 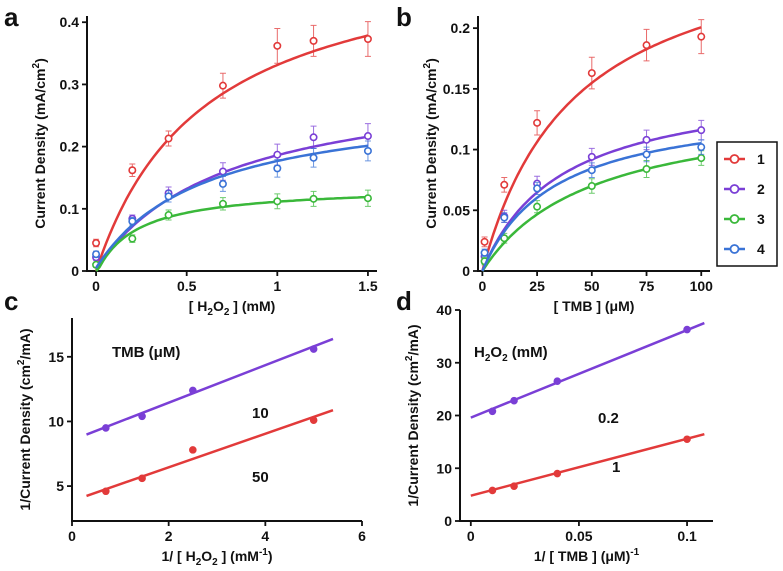 I want to click on y-tick-label: 0.3, so click(x=70, y=84).